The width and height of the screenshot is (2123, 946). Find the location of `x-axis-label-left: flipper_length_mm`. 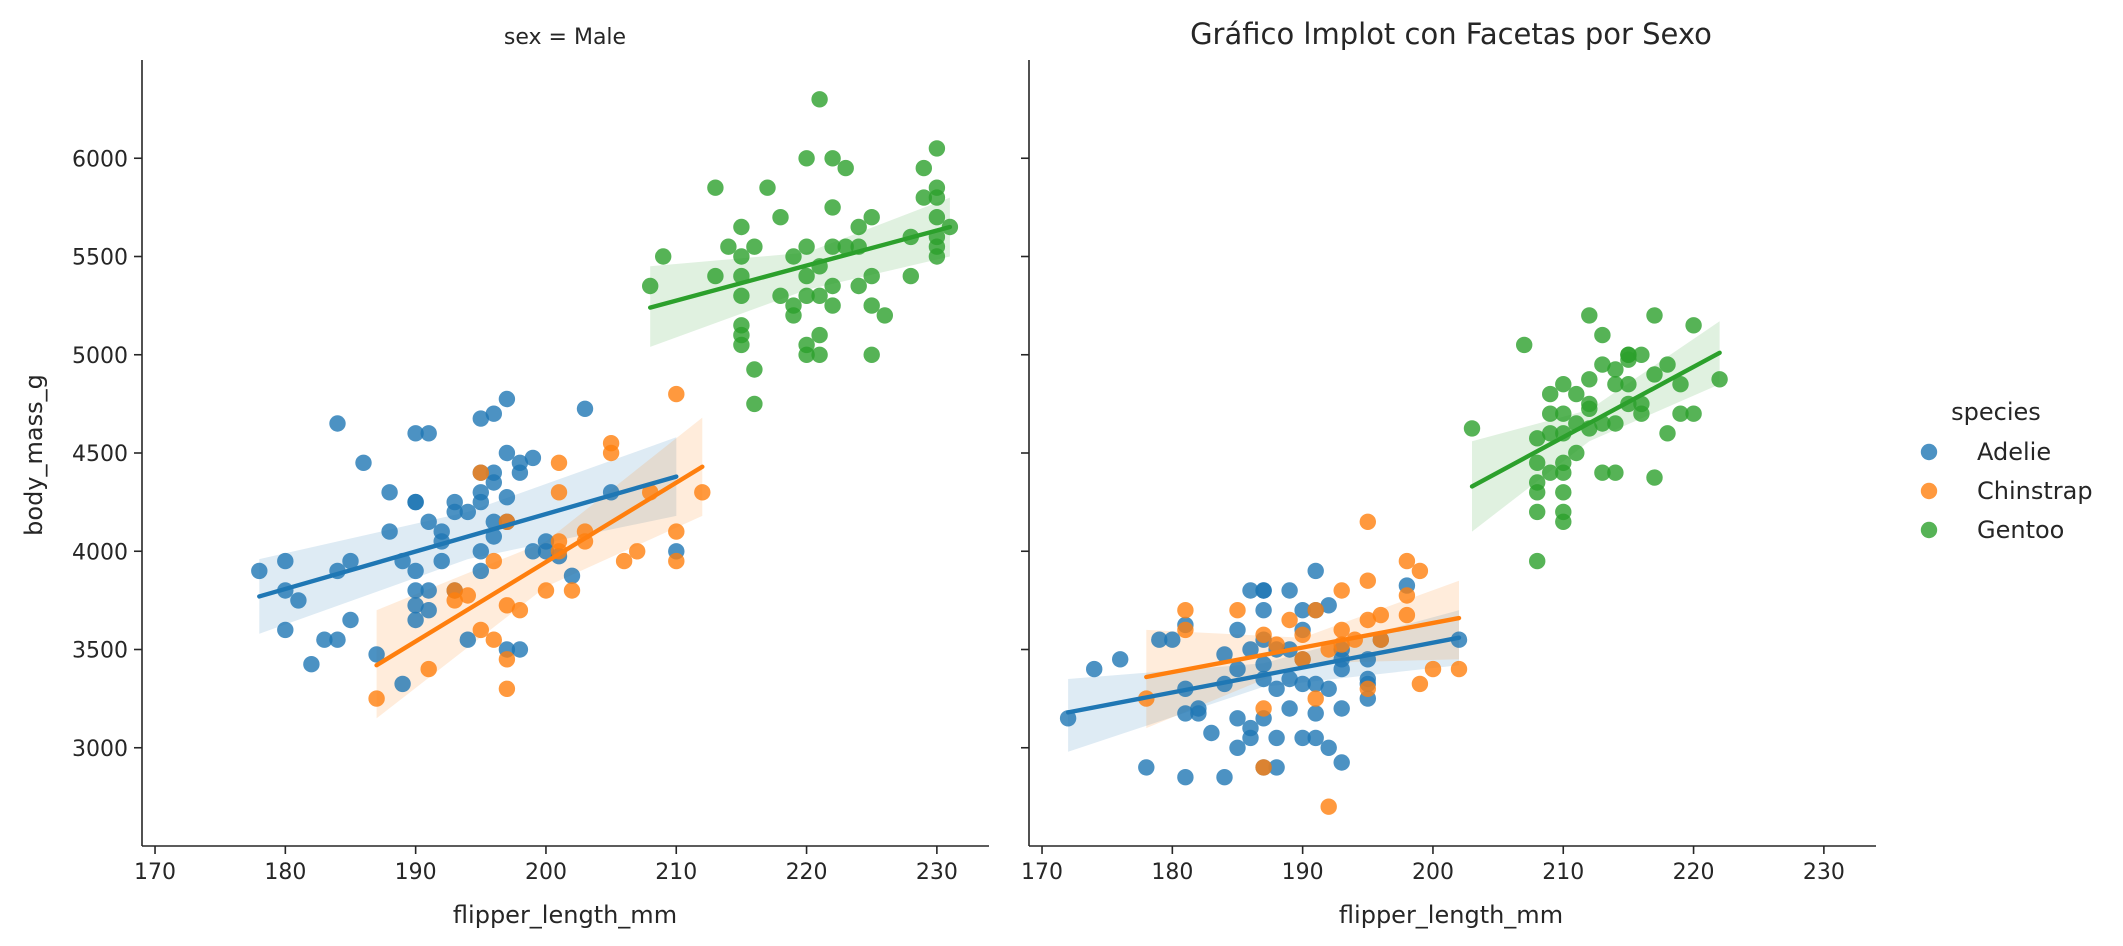

x-axis-label-left: flipper_length_mm is located at coordinates (565, 915).